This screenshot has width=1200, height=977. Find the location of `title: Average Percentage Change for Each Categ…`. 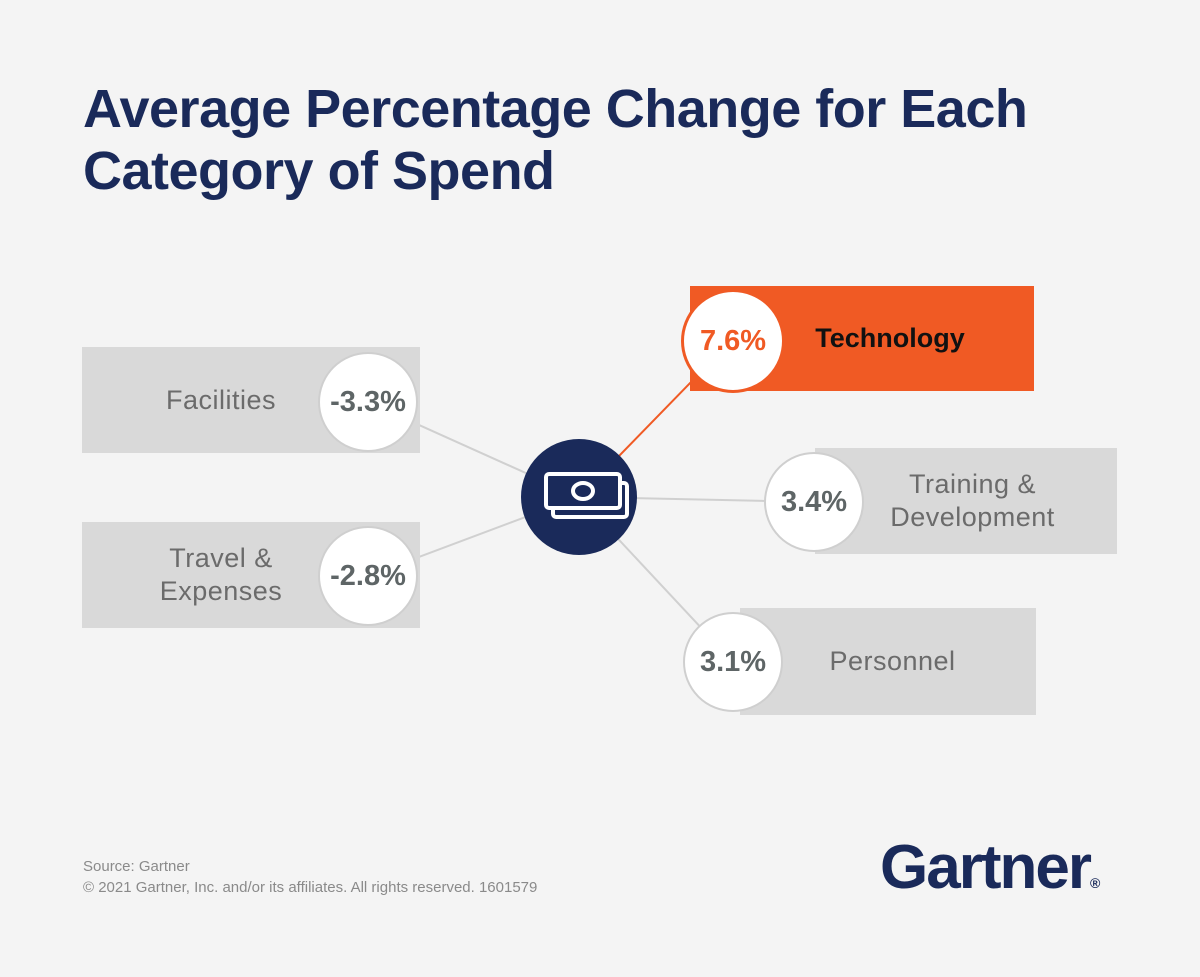

title: Average Percentage Change for Each Categ… is located at coordinates (555, 140).